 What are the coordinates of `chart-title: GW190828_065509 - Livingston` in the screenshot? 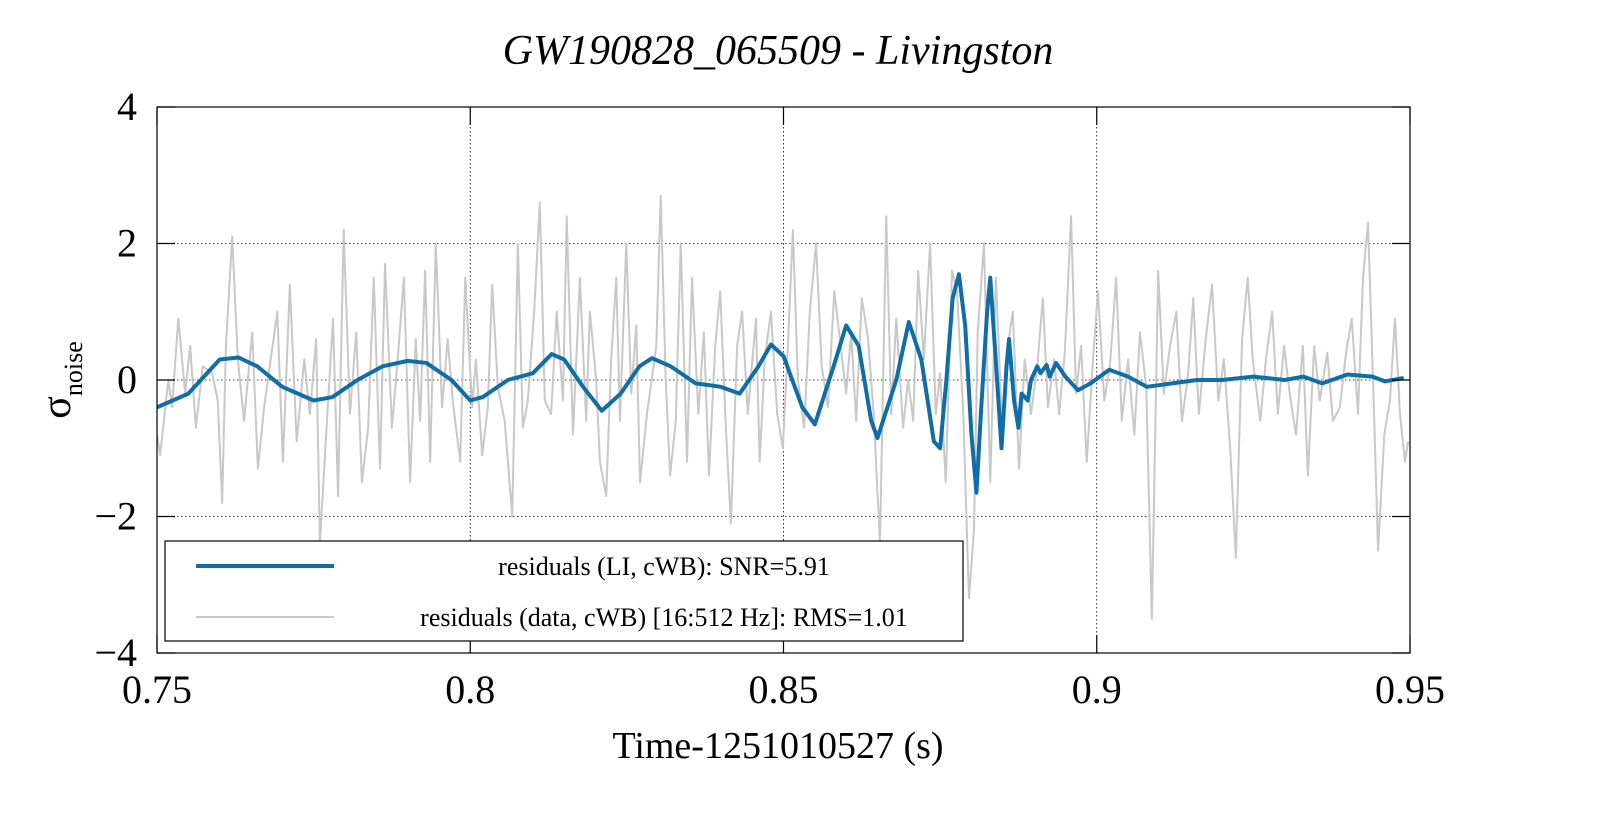 It's located at (778, 51).